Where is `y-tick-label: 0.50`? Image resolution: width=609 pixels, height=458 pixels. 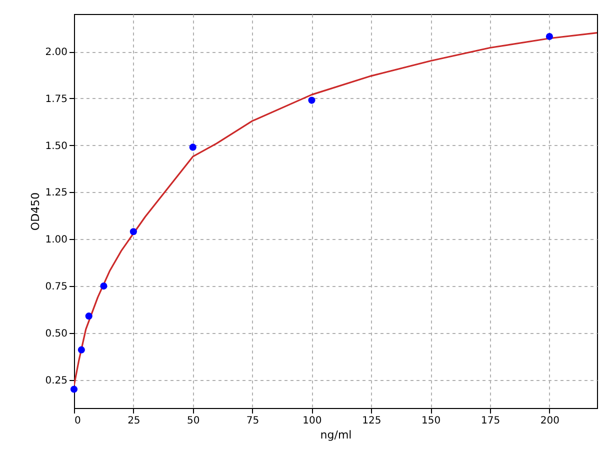 y-tick-label: 0.50 is located at coordinates (56, 334).